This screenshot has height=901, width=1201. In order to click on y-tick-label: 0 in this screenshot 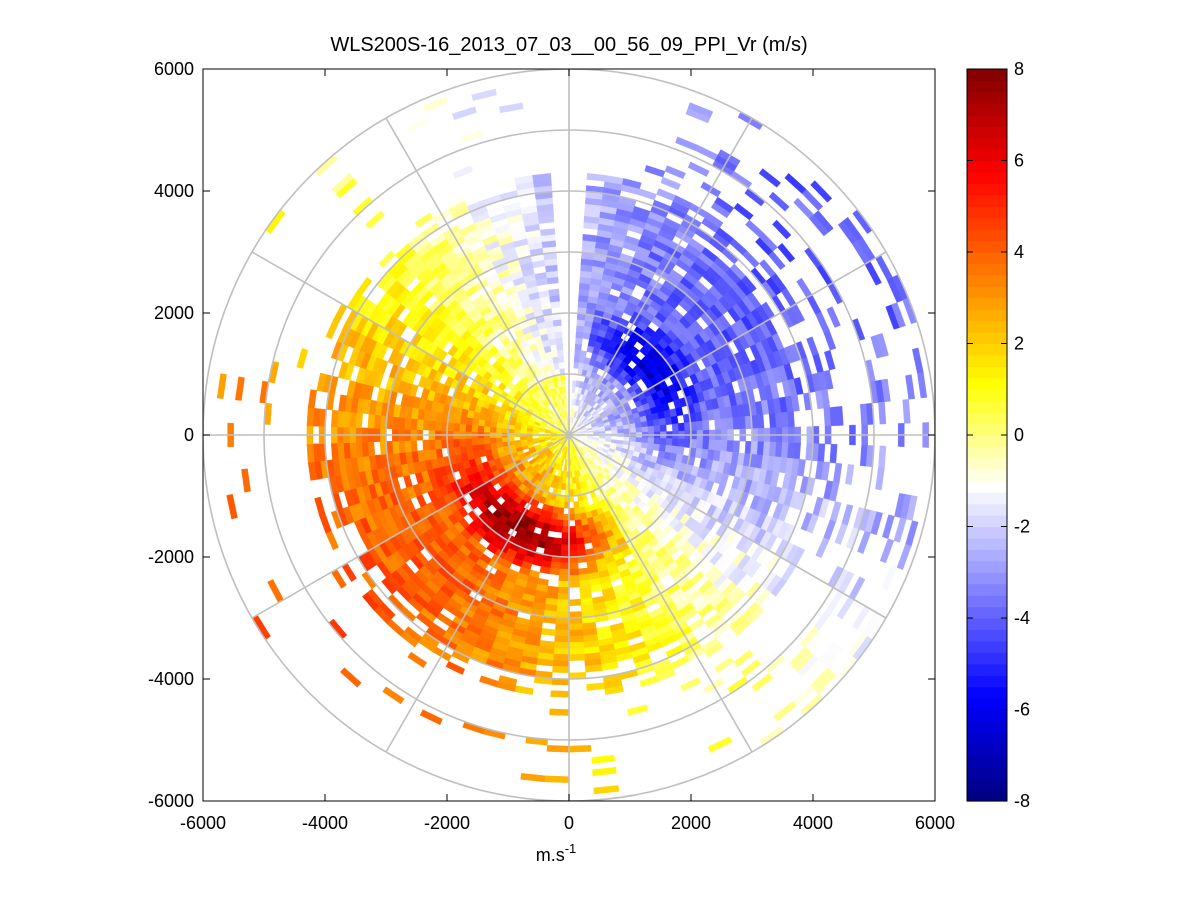, I will do `click(189, 435)`.